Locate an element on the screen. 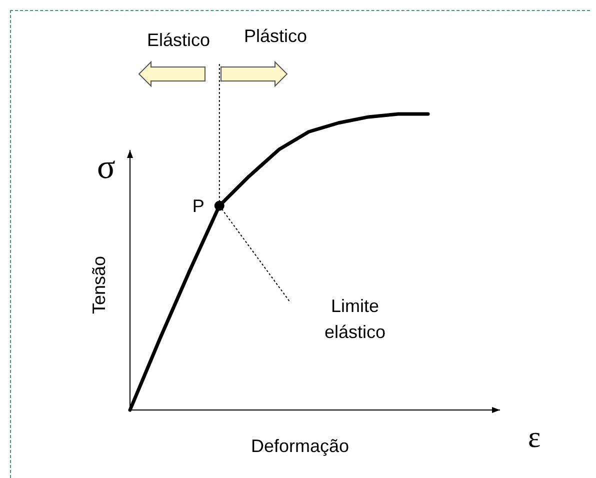 This screenshot has height=478, width=596. annotation: P is located at coordinates (198, 206).